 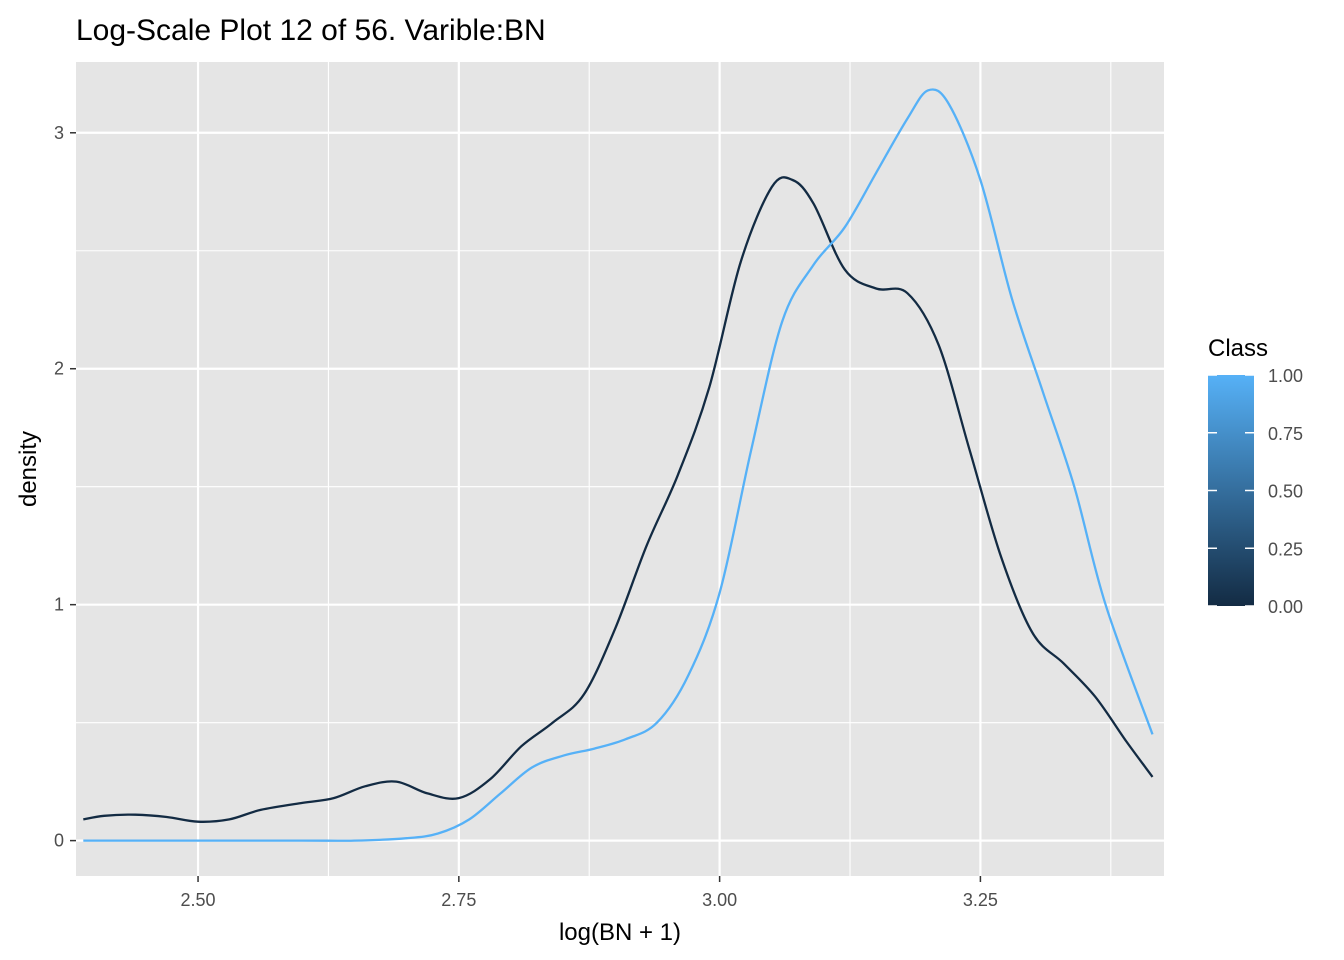 I want to click on colorbar-label: 1.00, so click(x=1285, y=376).